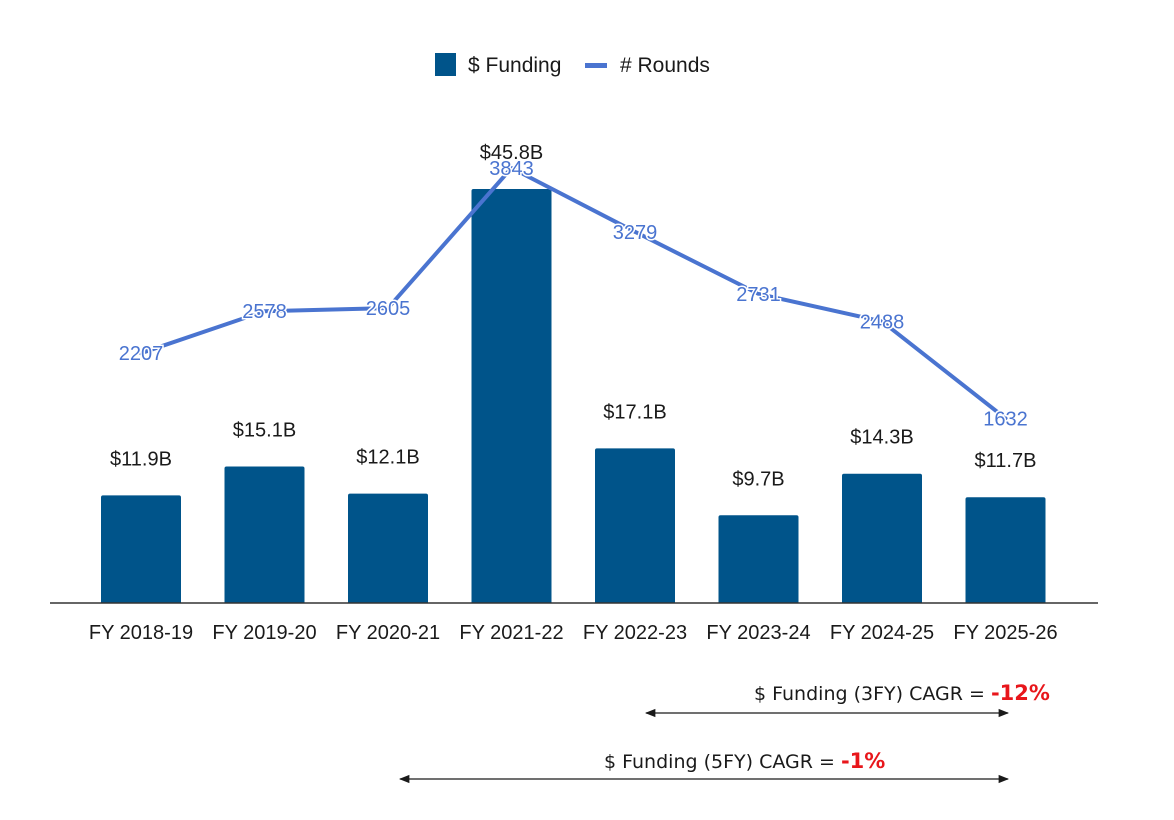 The height and width of the screenshot is (820, 1174). What do you see at coordinates (882, 633) in the screenshot?
I see `x-tick-label: FY 2024-25` at bounding box center [882, 633].